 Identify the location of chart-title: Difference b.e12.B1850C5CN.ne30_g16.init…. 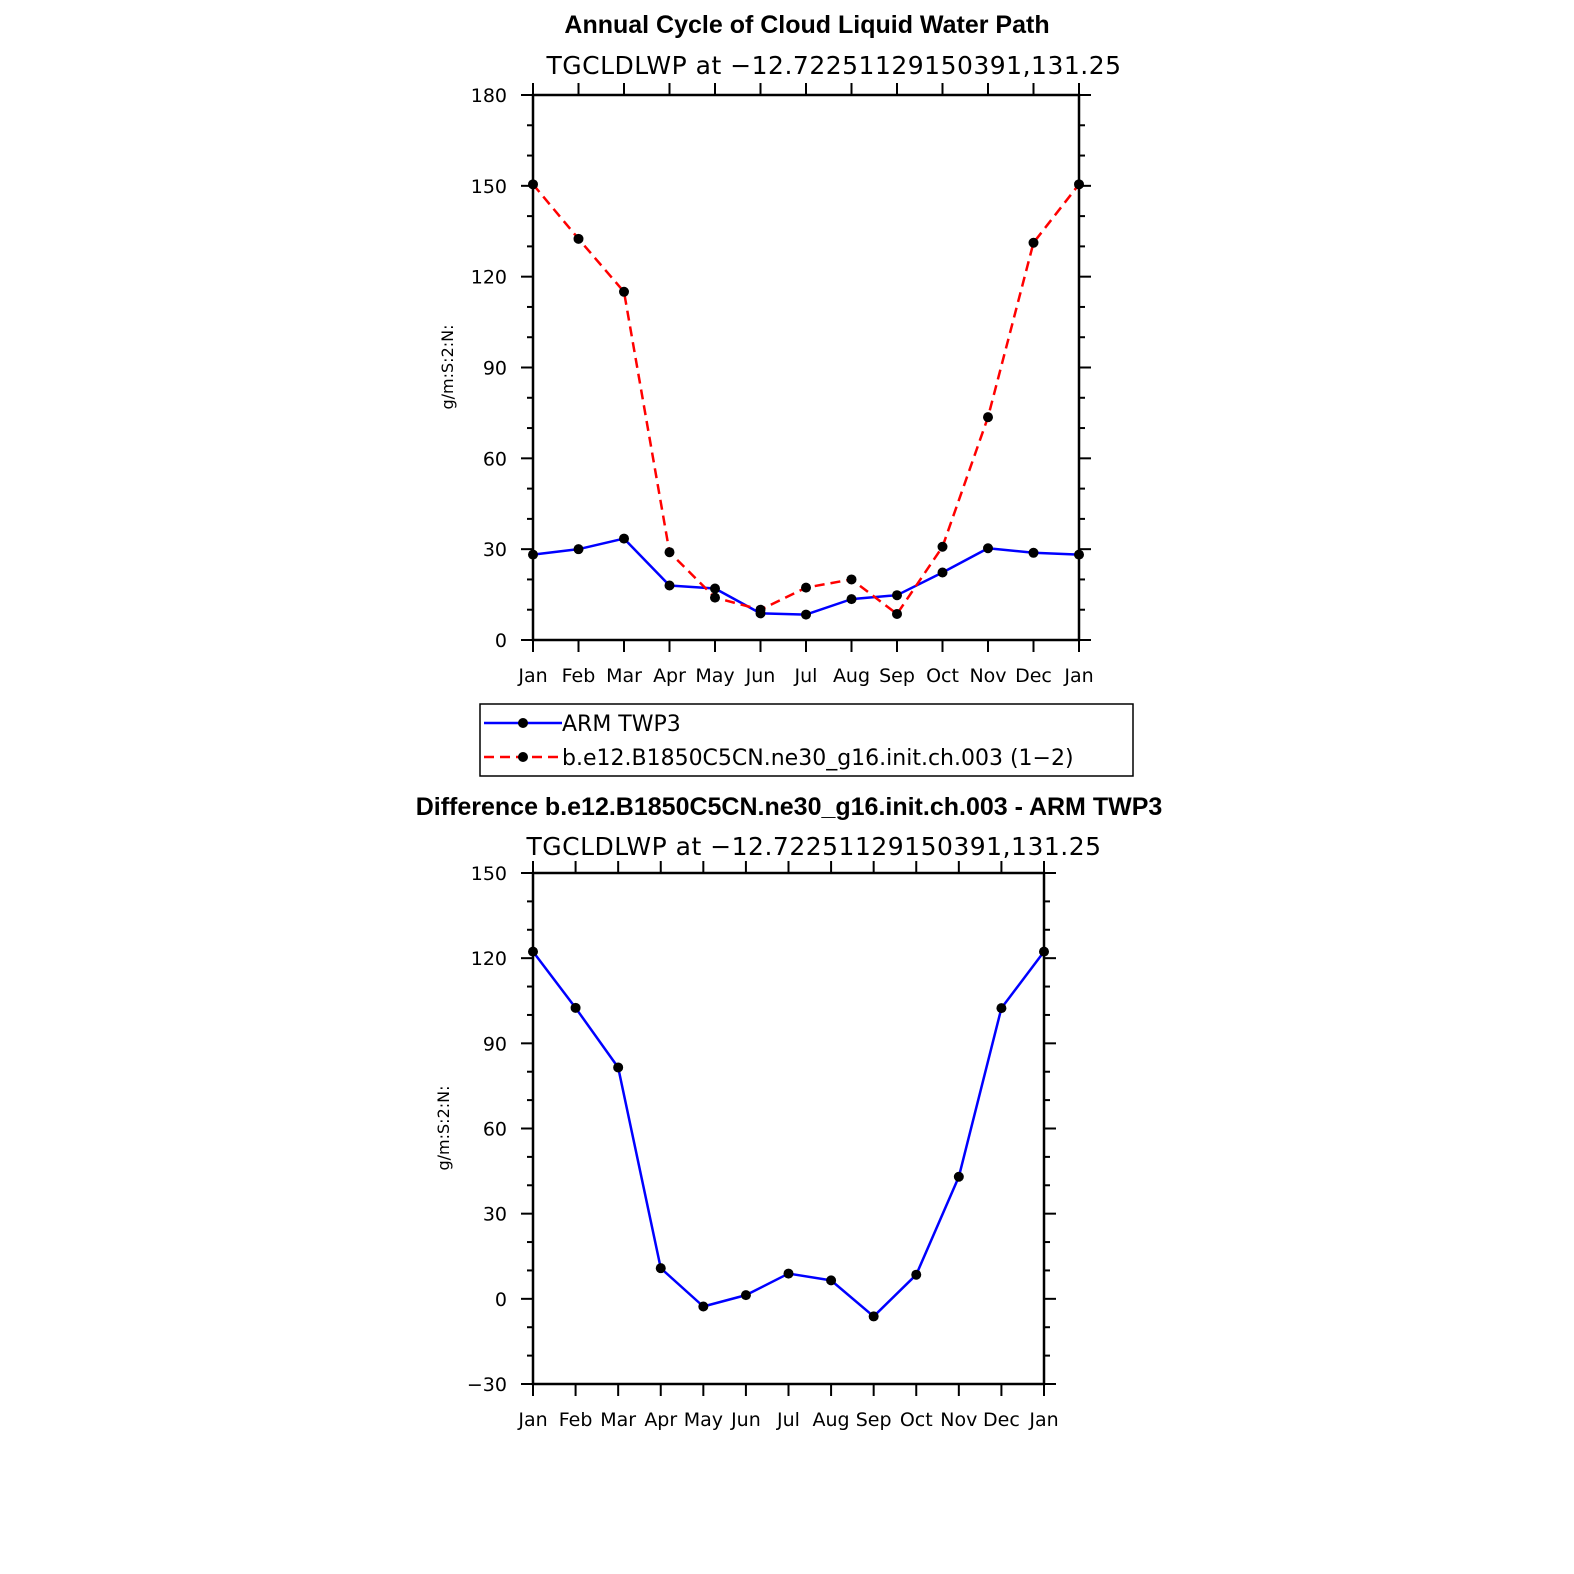
(789, 807).